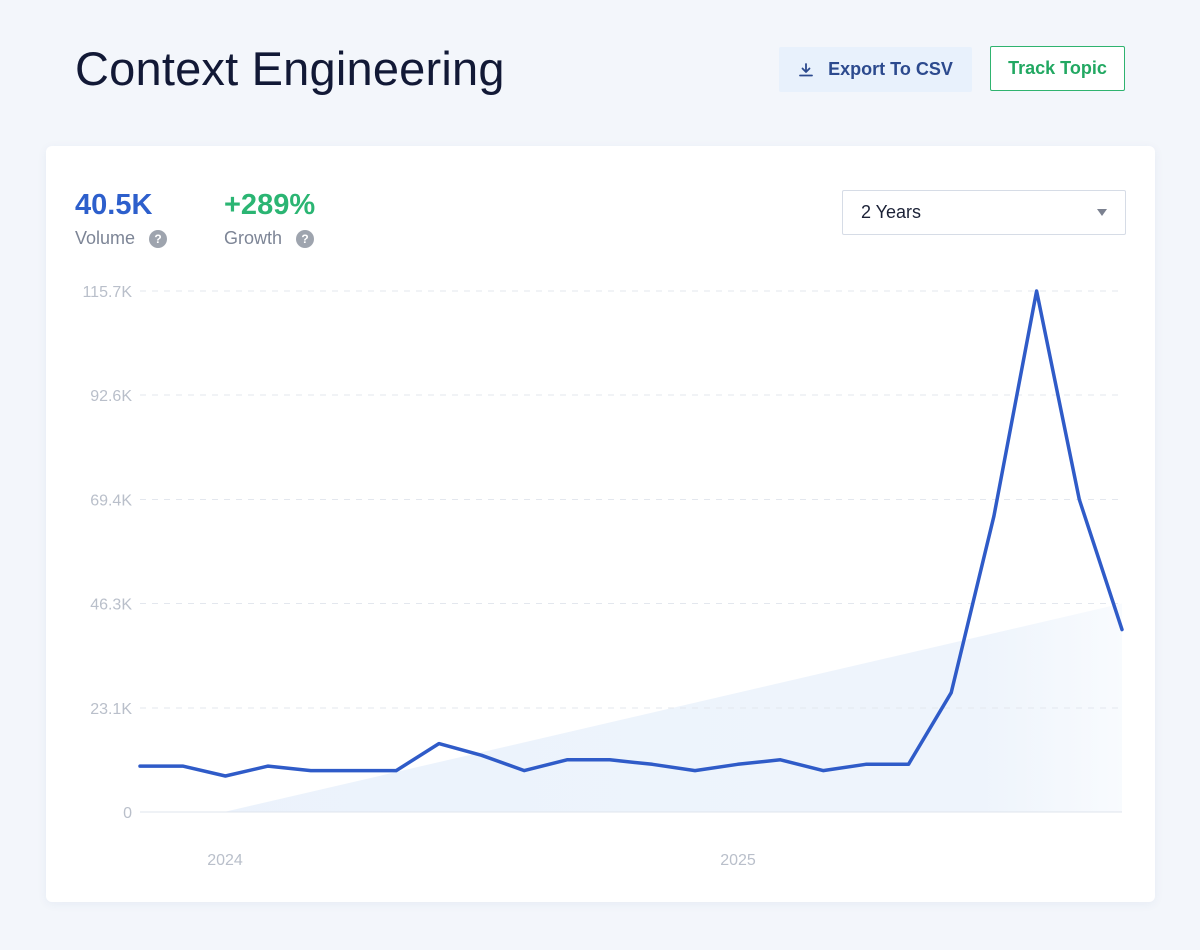 This screenshot has width=1200, height=950. What do you see at coordinates (290, 68) in the screenshot?
I see `page-title: Context Engineering` at bounding box center [290, 68].